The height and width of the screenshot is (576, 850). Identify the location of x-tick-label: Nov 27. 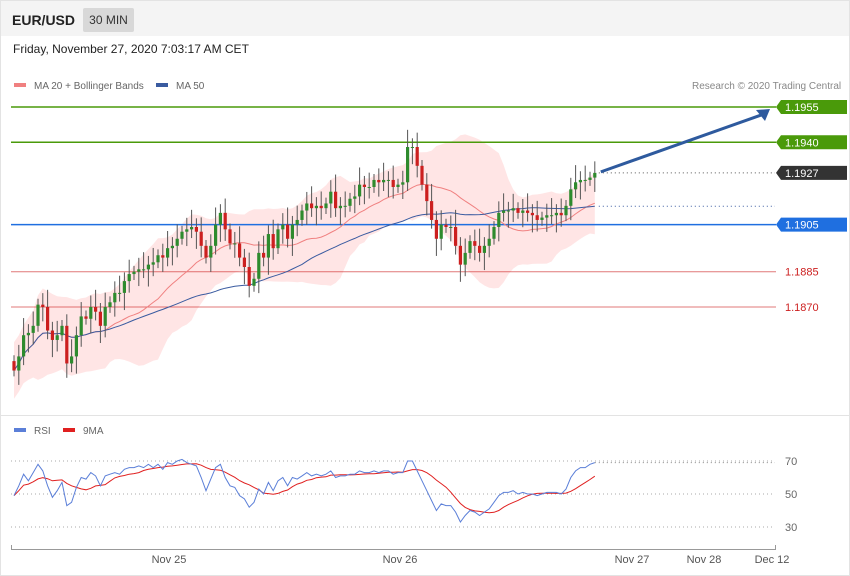
(632, 560).